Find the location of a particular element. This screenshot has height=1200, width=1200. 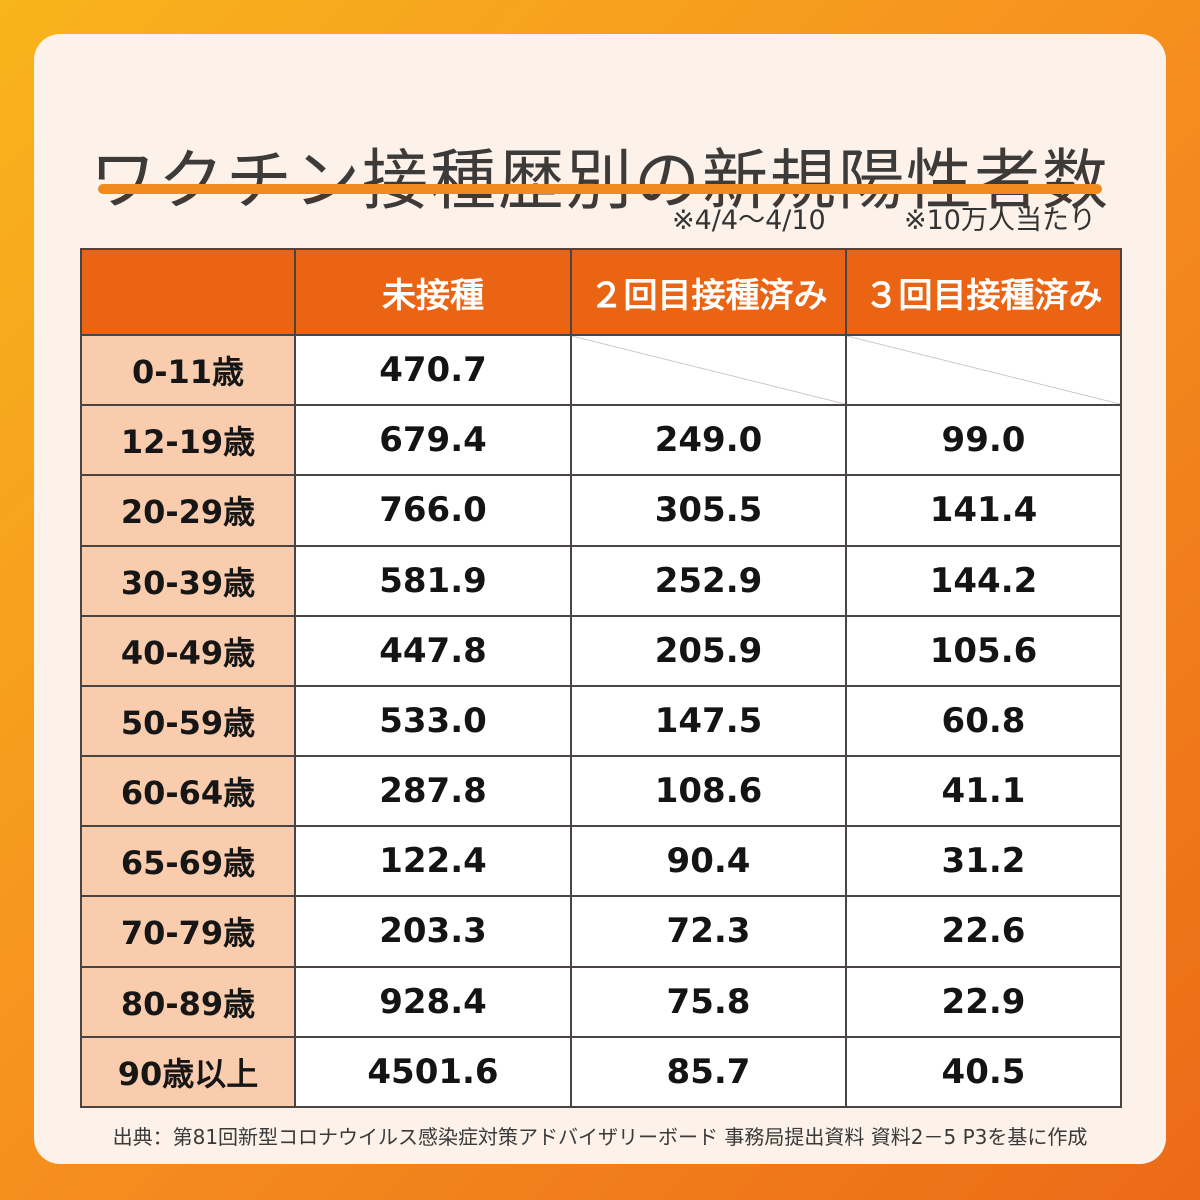

second-dose-cell: 75.8 is located at coordinates (708, 1001).